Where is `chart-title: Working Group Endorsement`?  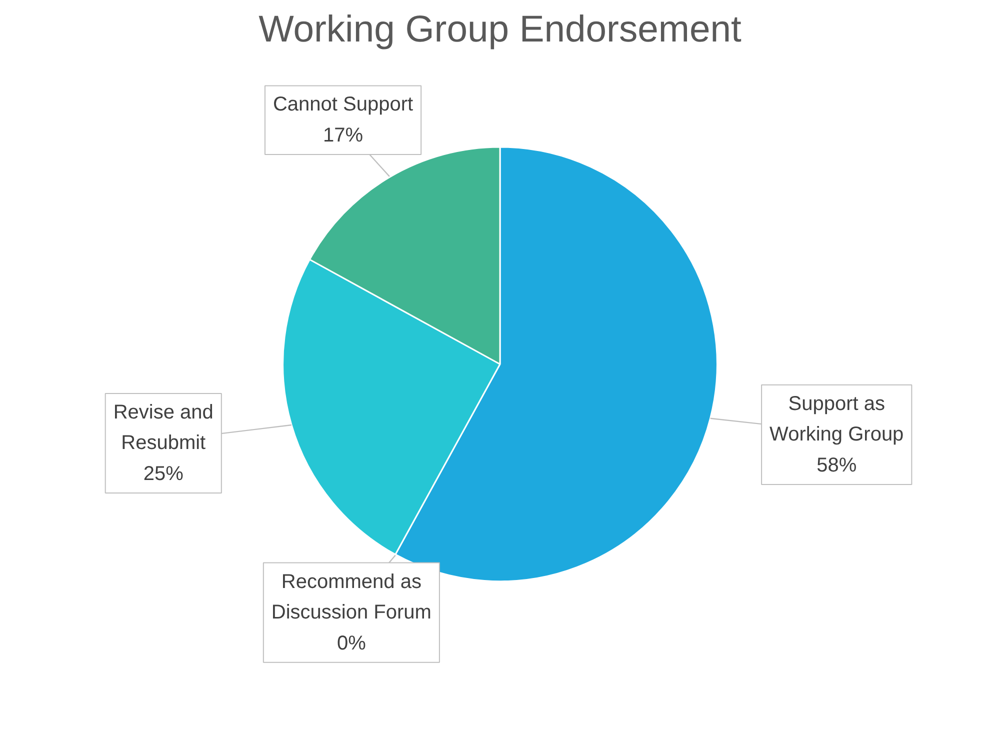
chart-title: Working Group Endorsement is located at coordinates (500, 29).